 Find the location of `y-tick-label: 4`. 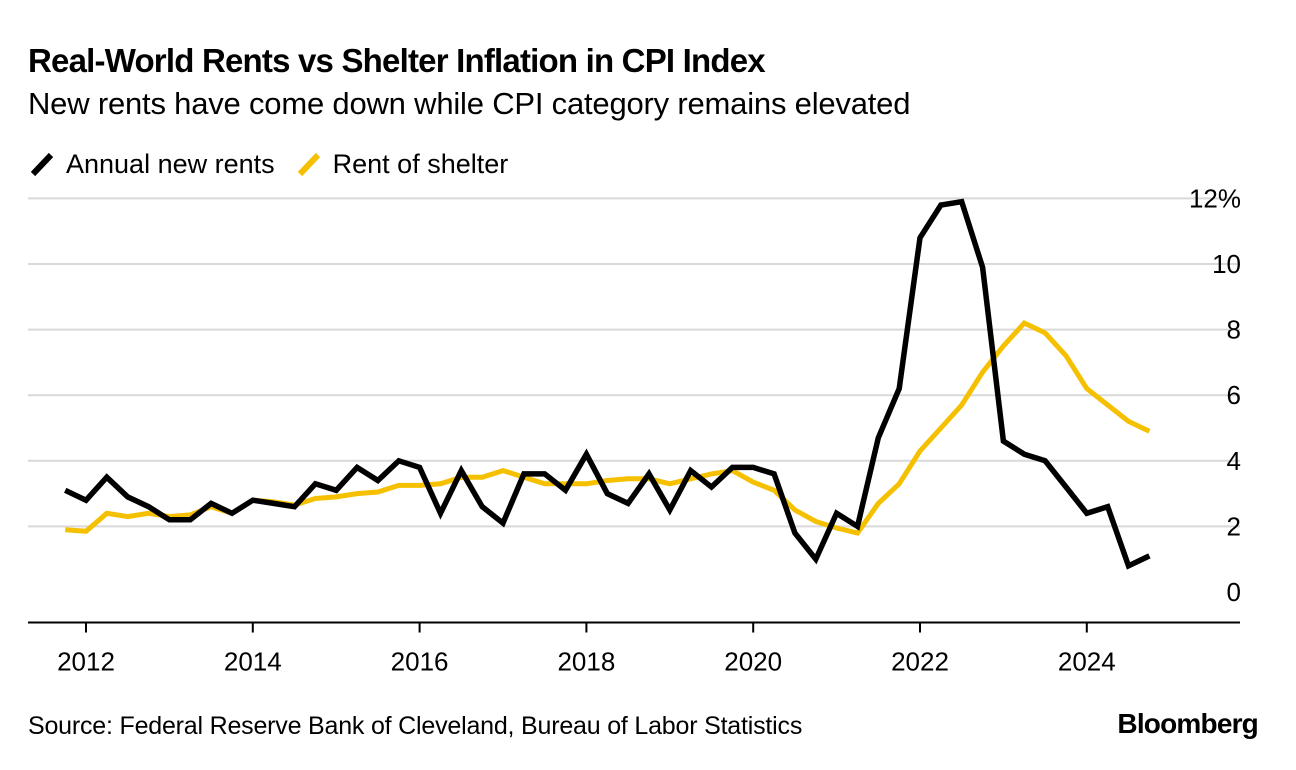

y-tick-label: 4 is located at coordinates (1234, 461).